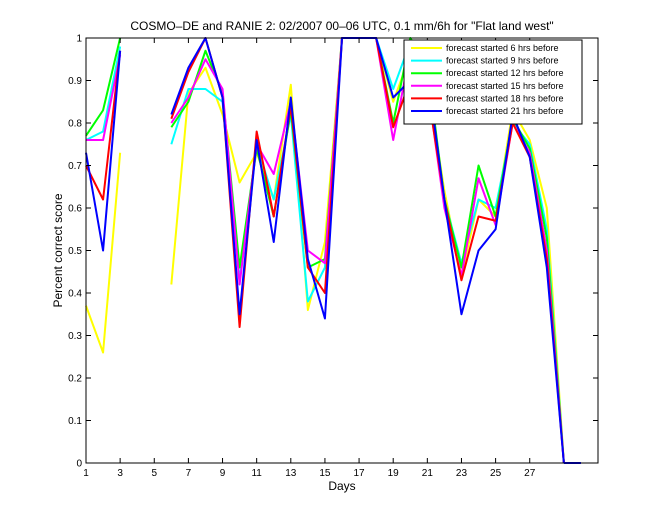 The width and height of the screenshot is (660, 520). What do you see at coordinates (325, 473) in the screenshot?
I see `x-tick-label: 15` at bounding box center [325, 473].